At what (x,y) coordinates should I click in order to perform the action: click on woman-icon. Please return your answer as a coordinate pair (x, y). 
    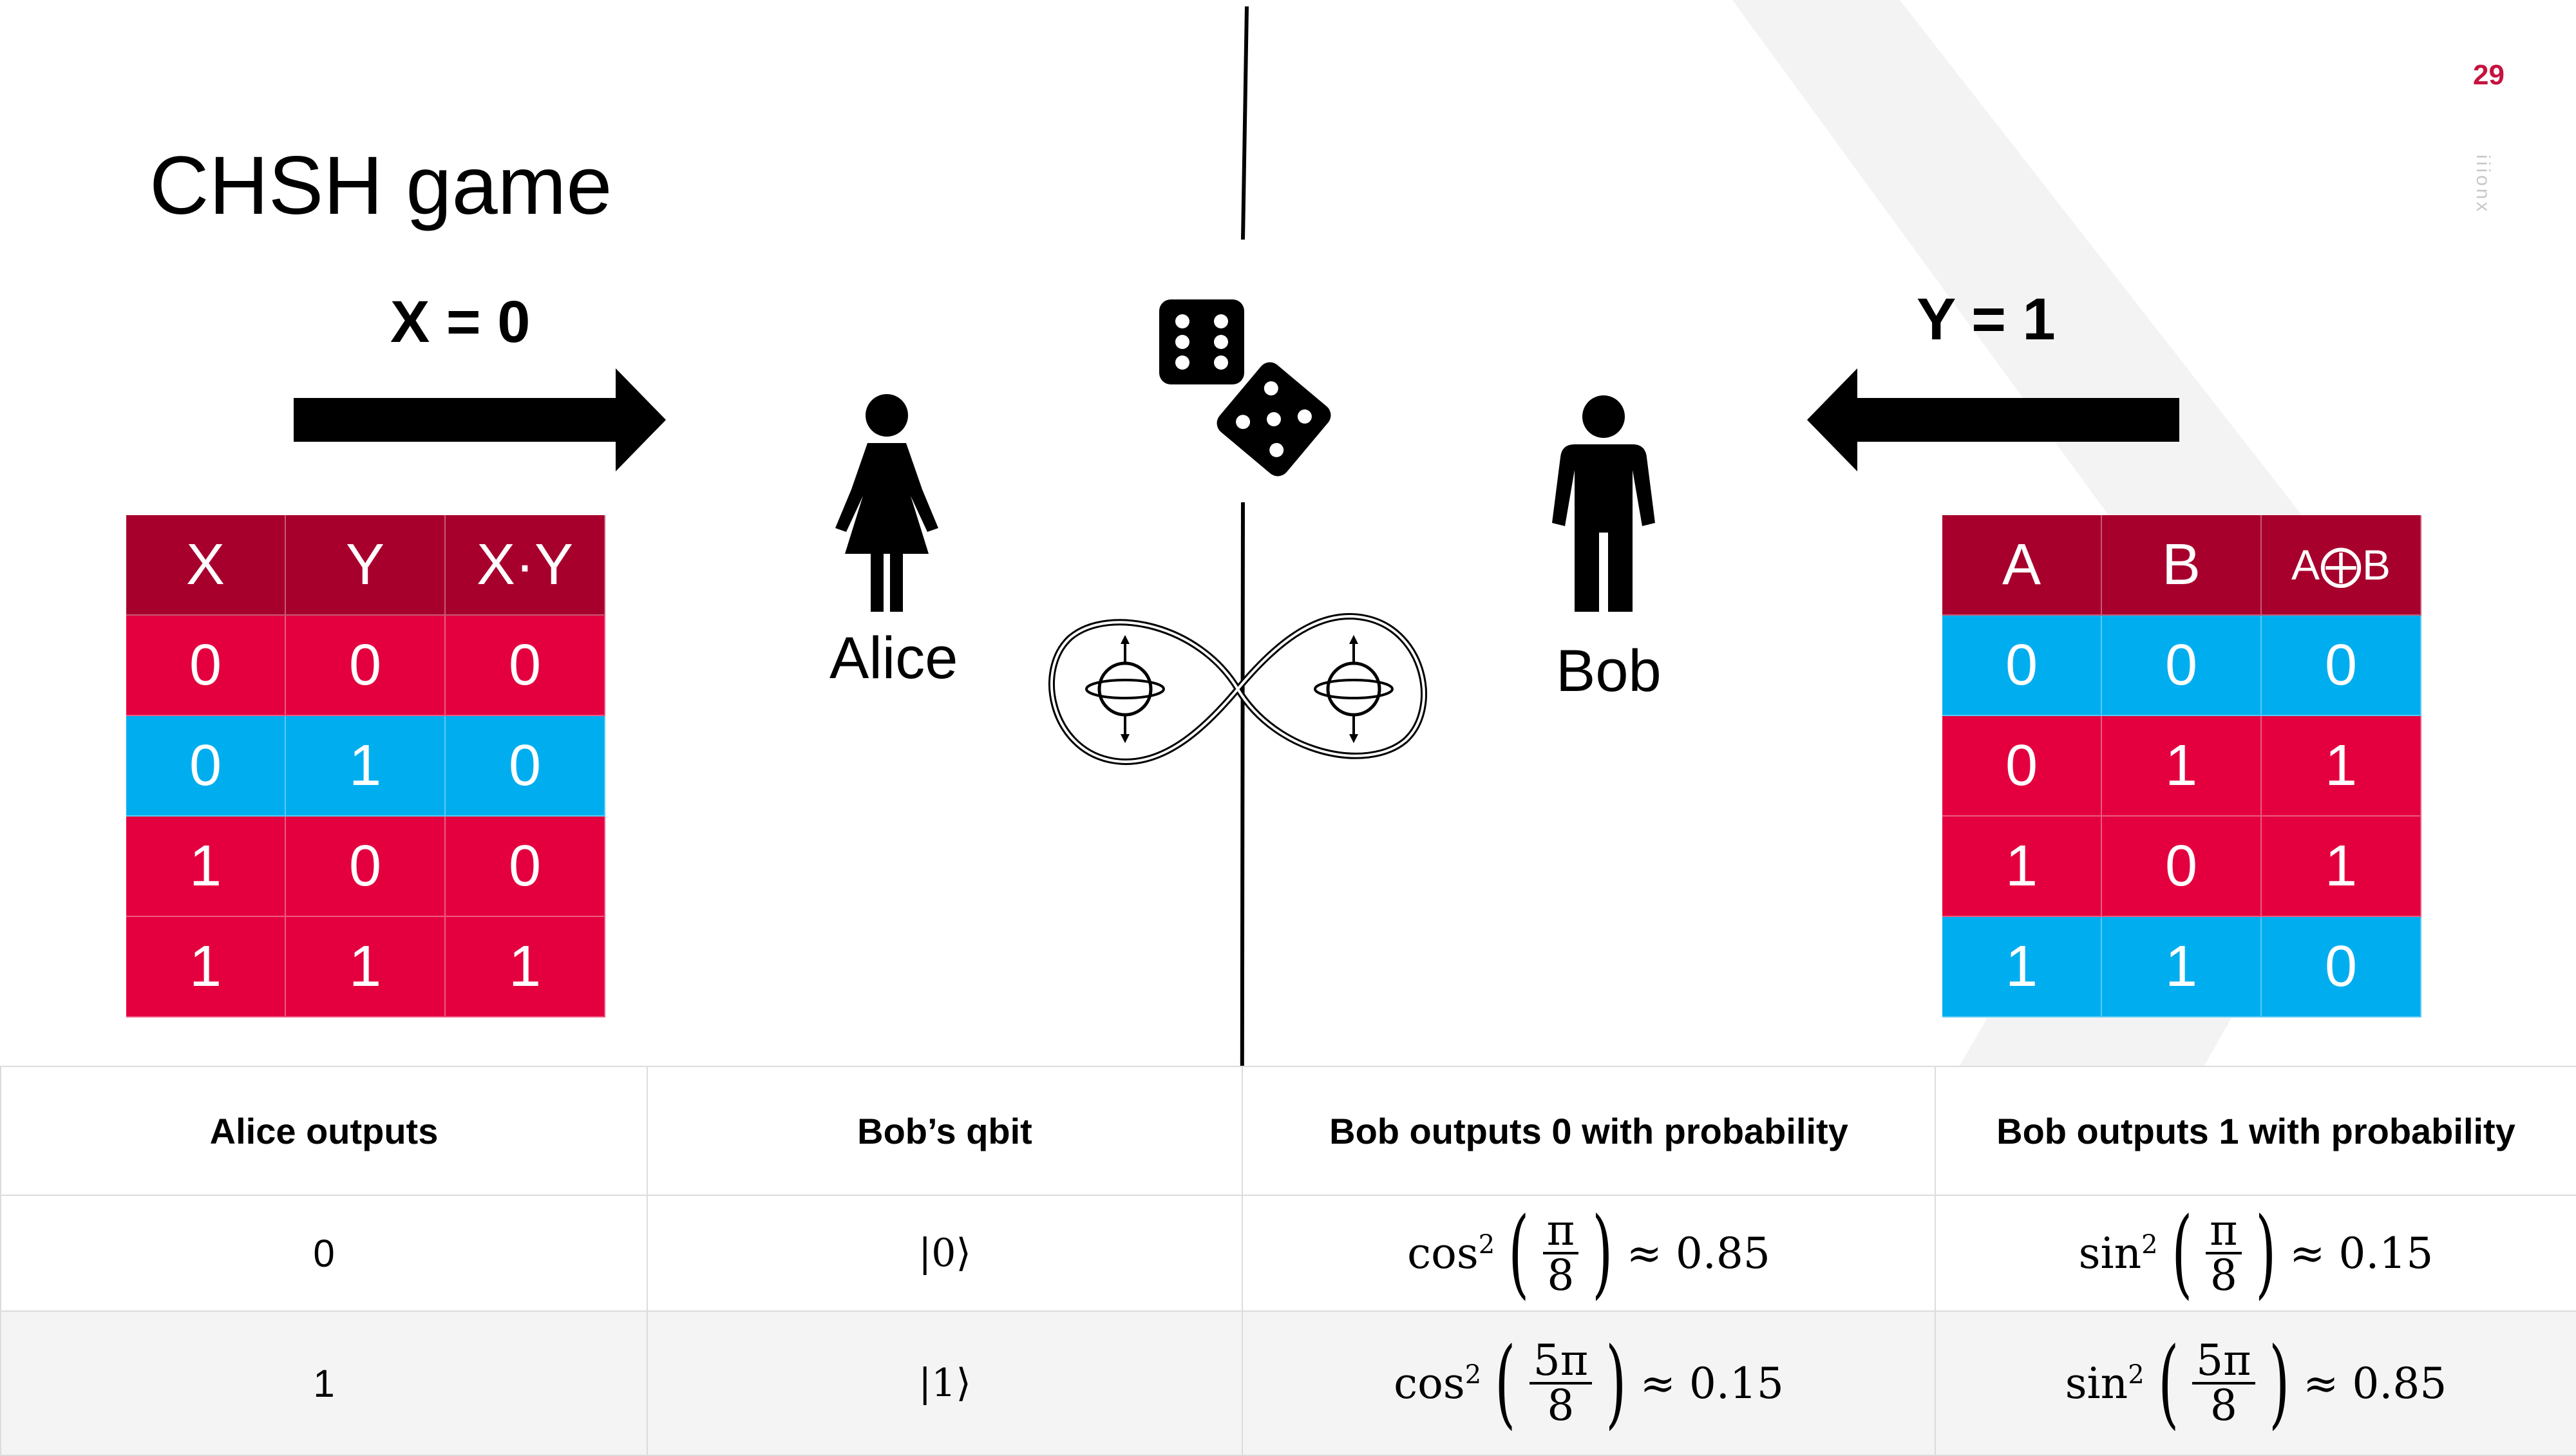
    Looking at the image, I should click on (886, 503).